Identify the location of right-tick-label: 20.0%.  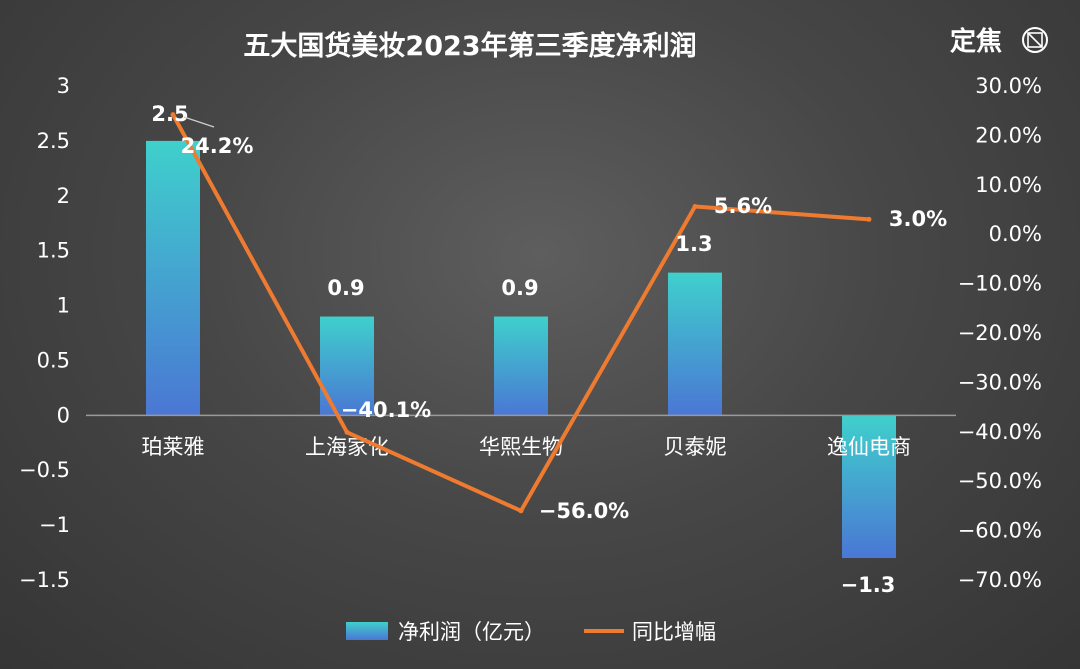
(1008, 135).